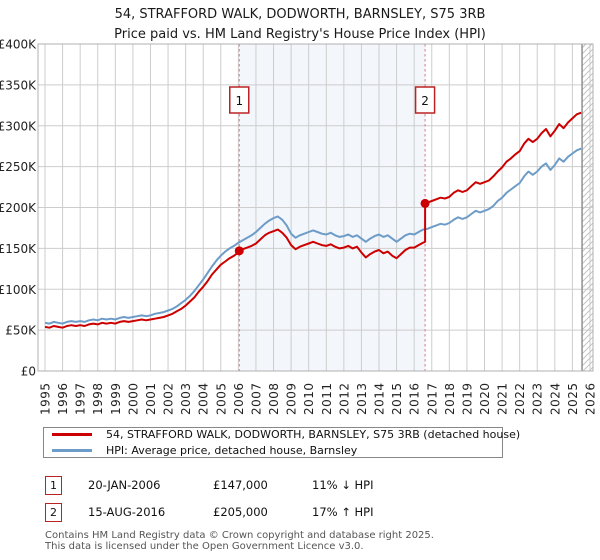 The image size is (600, 560). Describe the element at coordinates (256, 398) in the screenshot. I see `x-tick-label: 2007` at that location.